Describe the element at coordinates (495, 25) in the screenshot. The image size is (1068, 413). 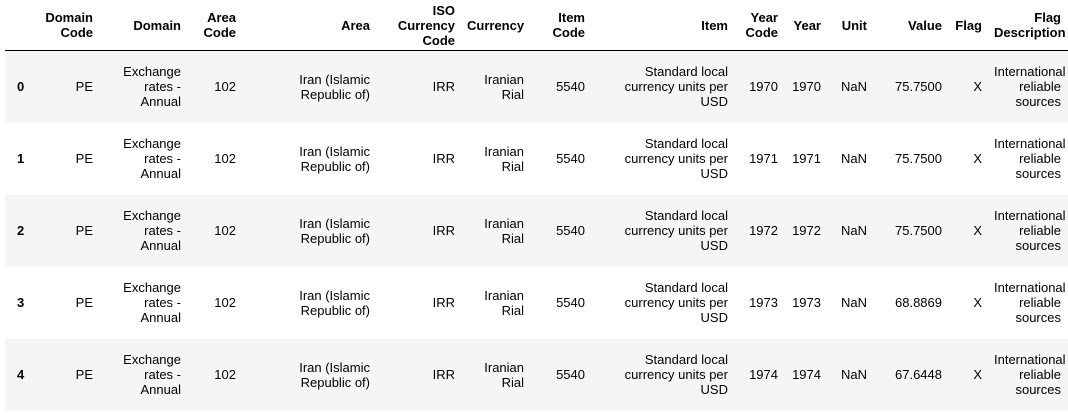
I see `column-header-currency: Currency` at that location.